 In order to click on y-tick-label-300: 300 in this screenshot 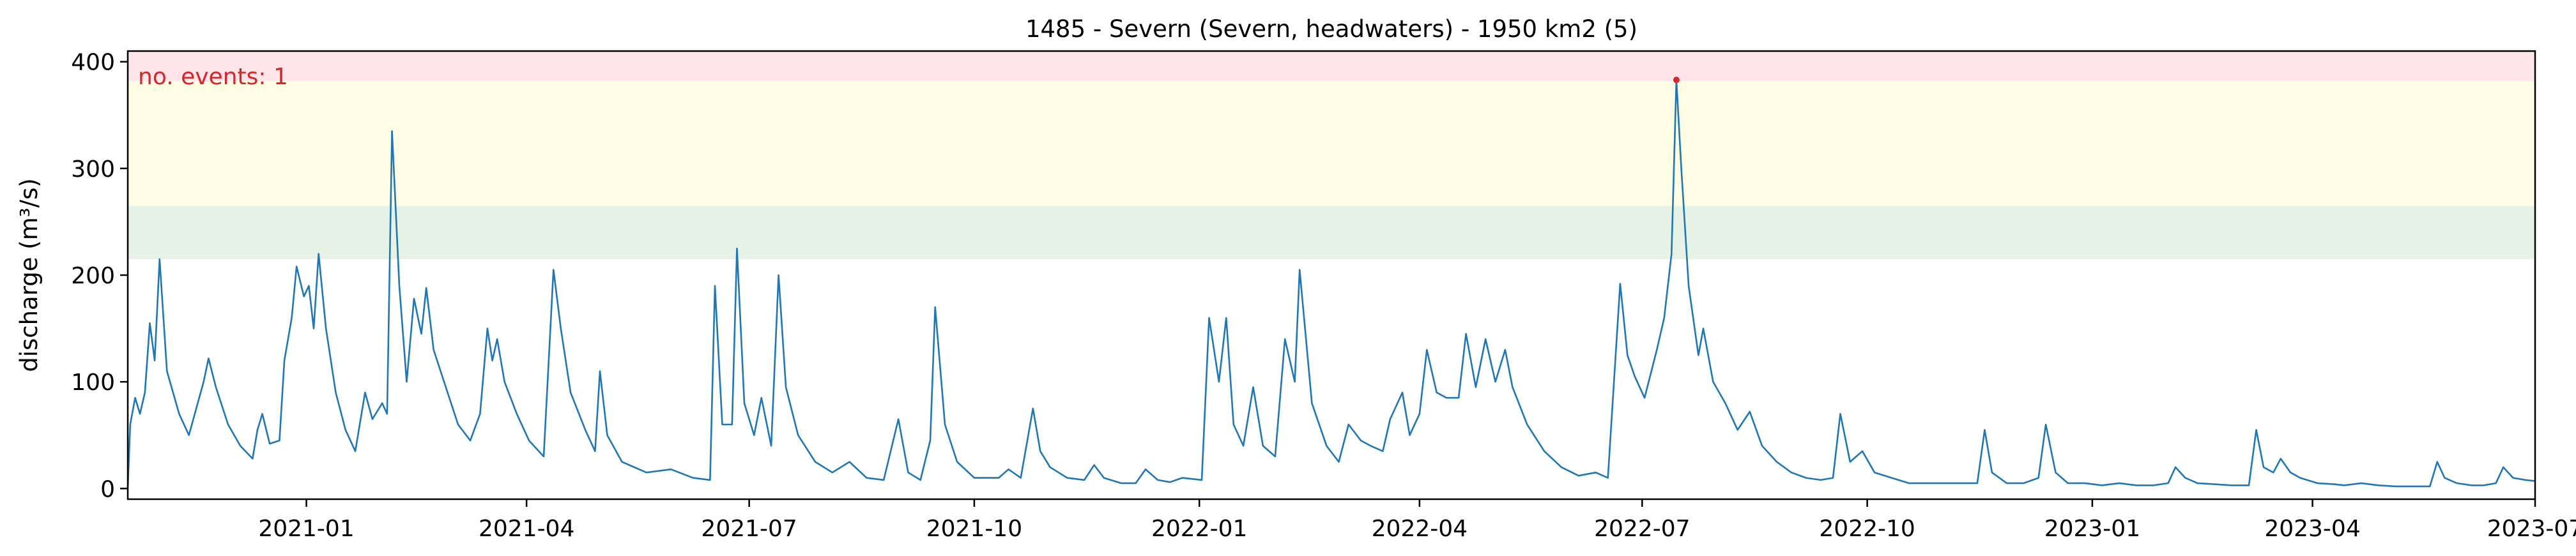, I will do `click(93, 170)`.